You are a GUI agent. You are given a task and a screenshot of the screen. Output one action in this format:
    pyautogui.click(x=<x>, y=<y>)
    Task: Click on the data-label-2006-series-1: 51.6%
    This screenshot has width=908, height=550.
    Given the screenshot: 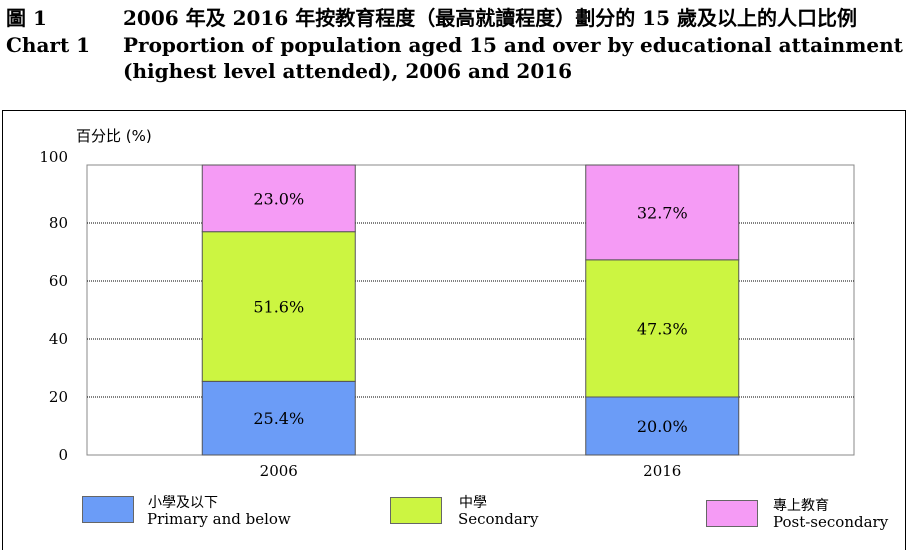 What is the action you would take?
    pyautogui.click(x=278, y=307)
    